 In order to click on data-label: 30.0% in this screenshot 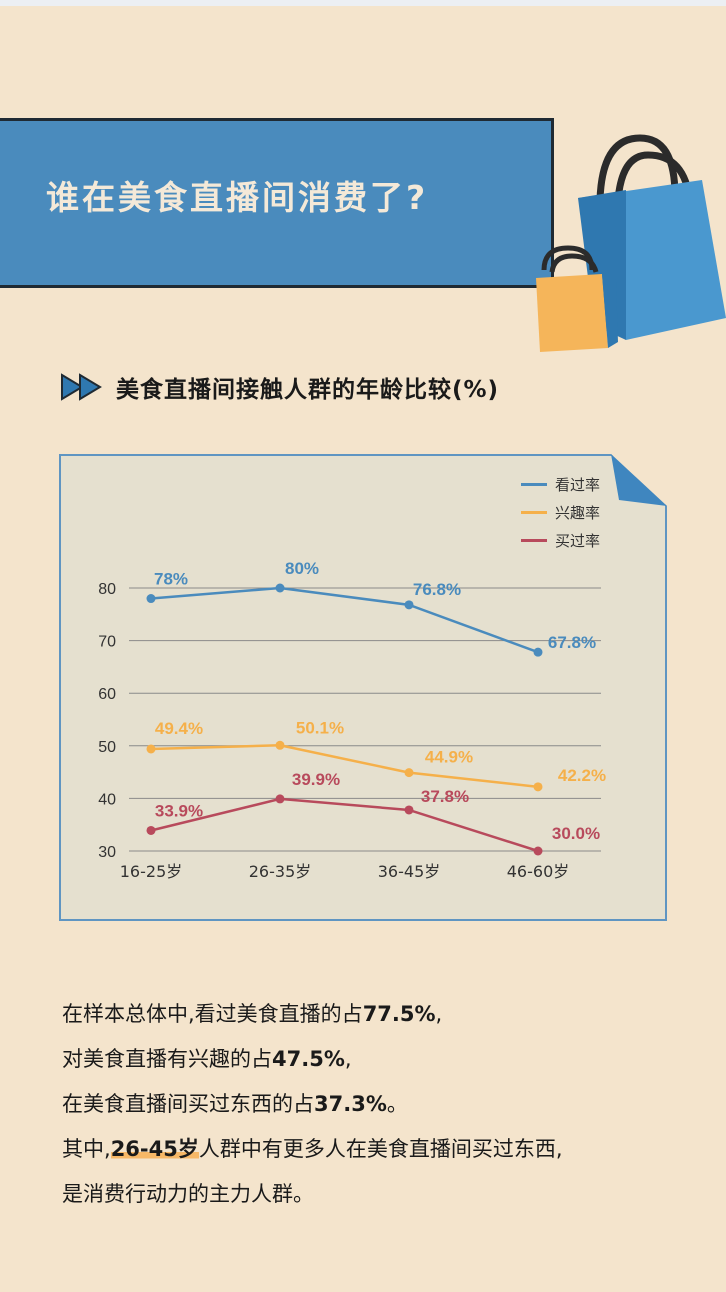, I will do `click(576, 833)`.